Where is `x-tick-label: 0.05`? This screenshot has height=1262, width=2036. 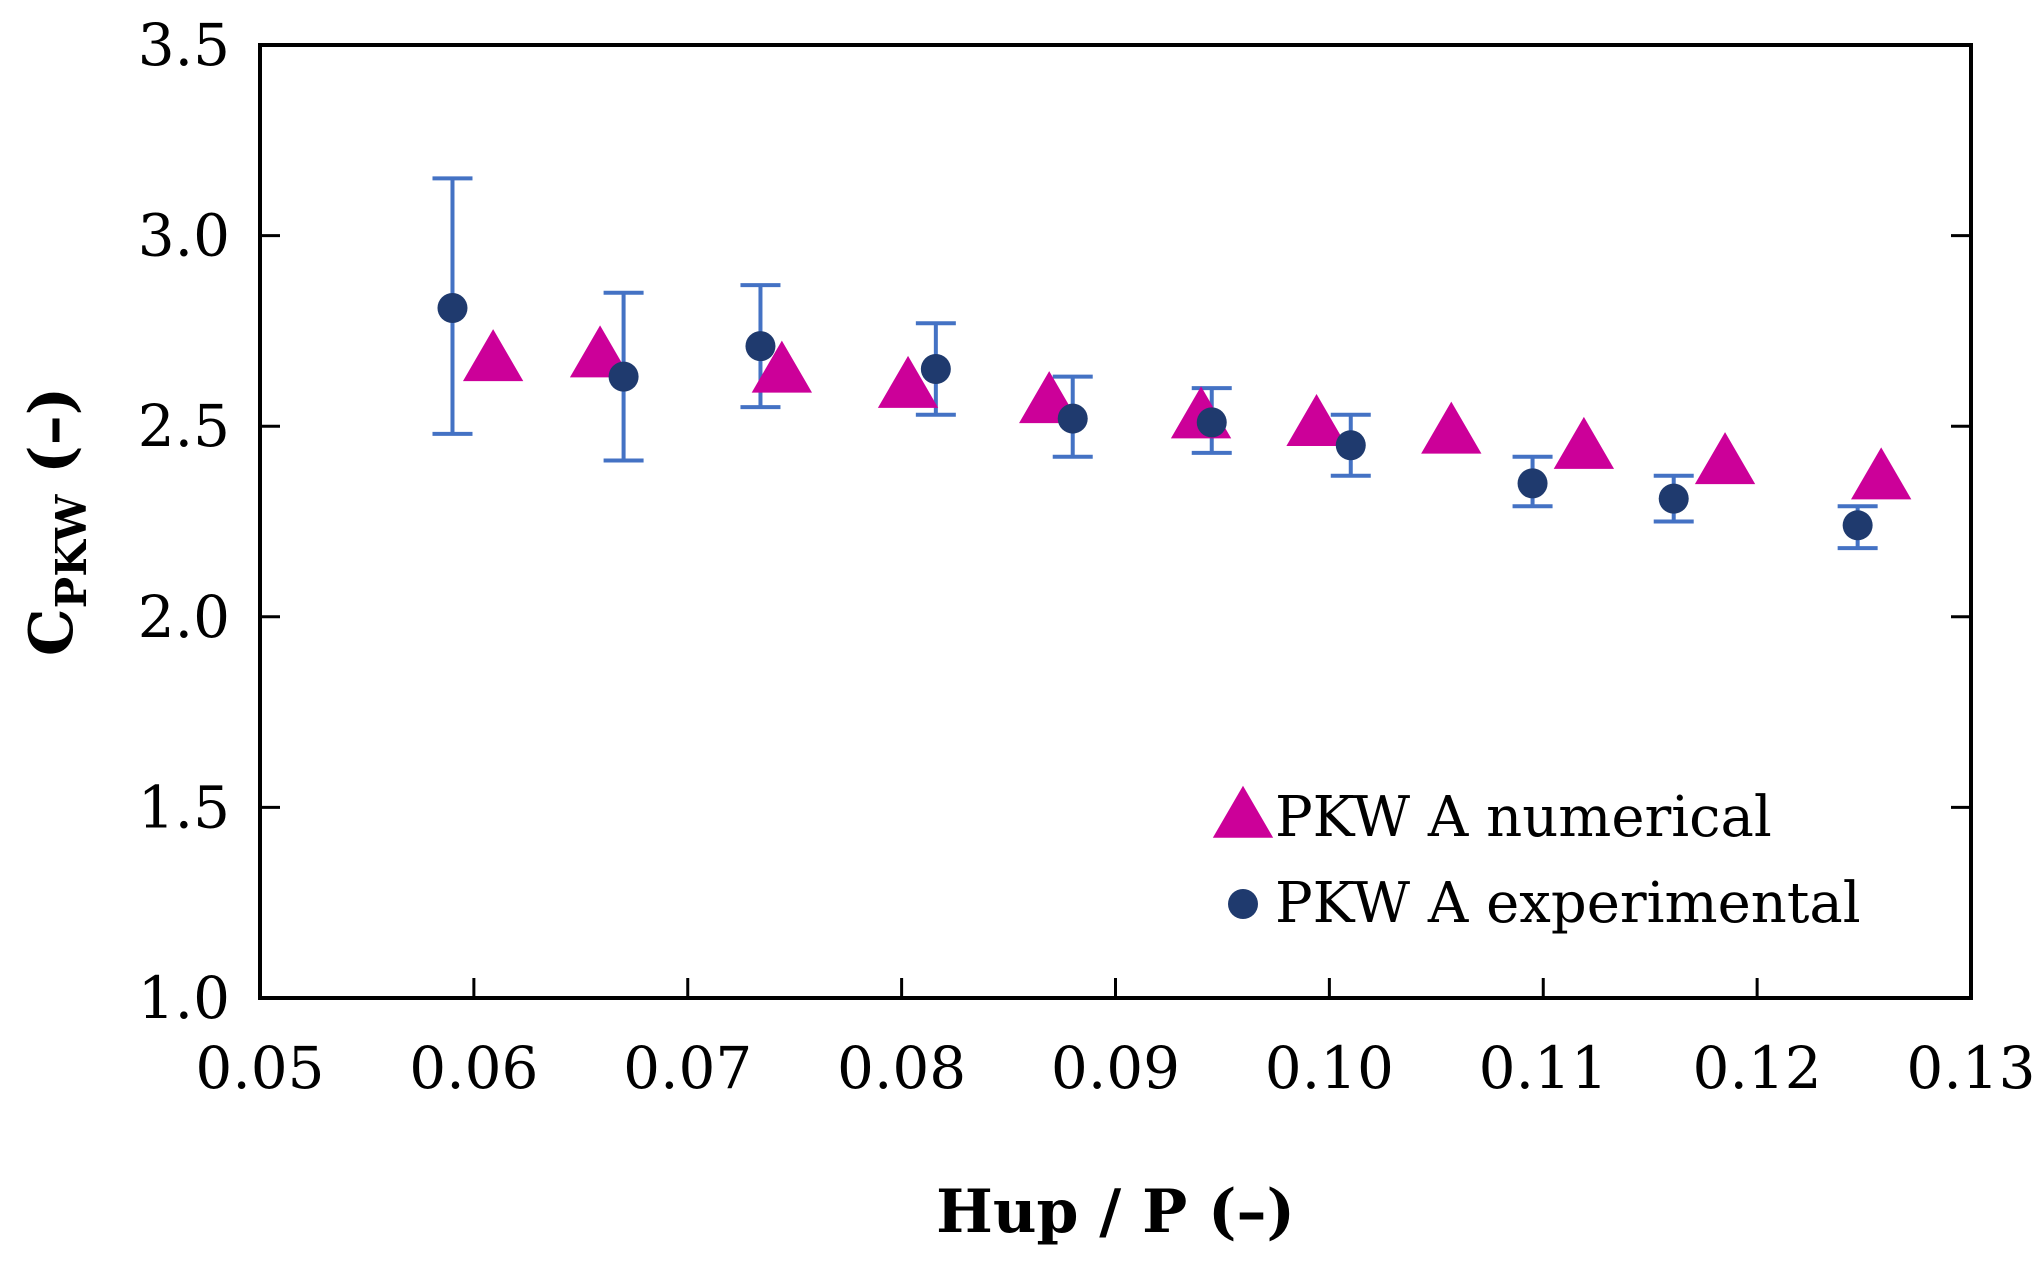
x-tick-label: 0.05 is located at coordinates (259, 1068).